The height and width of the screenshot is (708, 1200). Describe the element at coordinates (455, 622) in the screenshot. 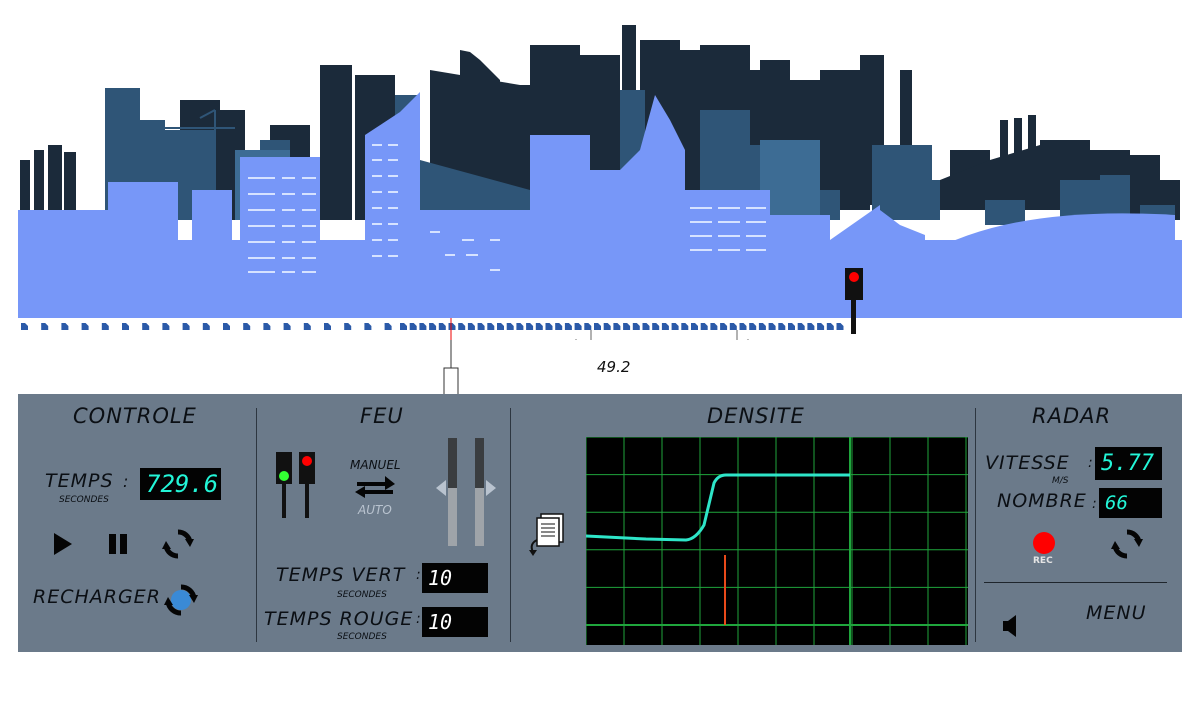

I see `temps-rouge-input: 10` at that location.